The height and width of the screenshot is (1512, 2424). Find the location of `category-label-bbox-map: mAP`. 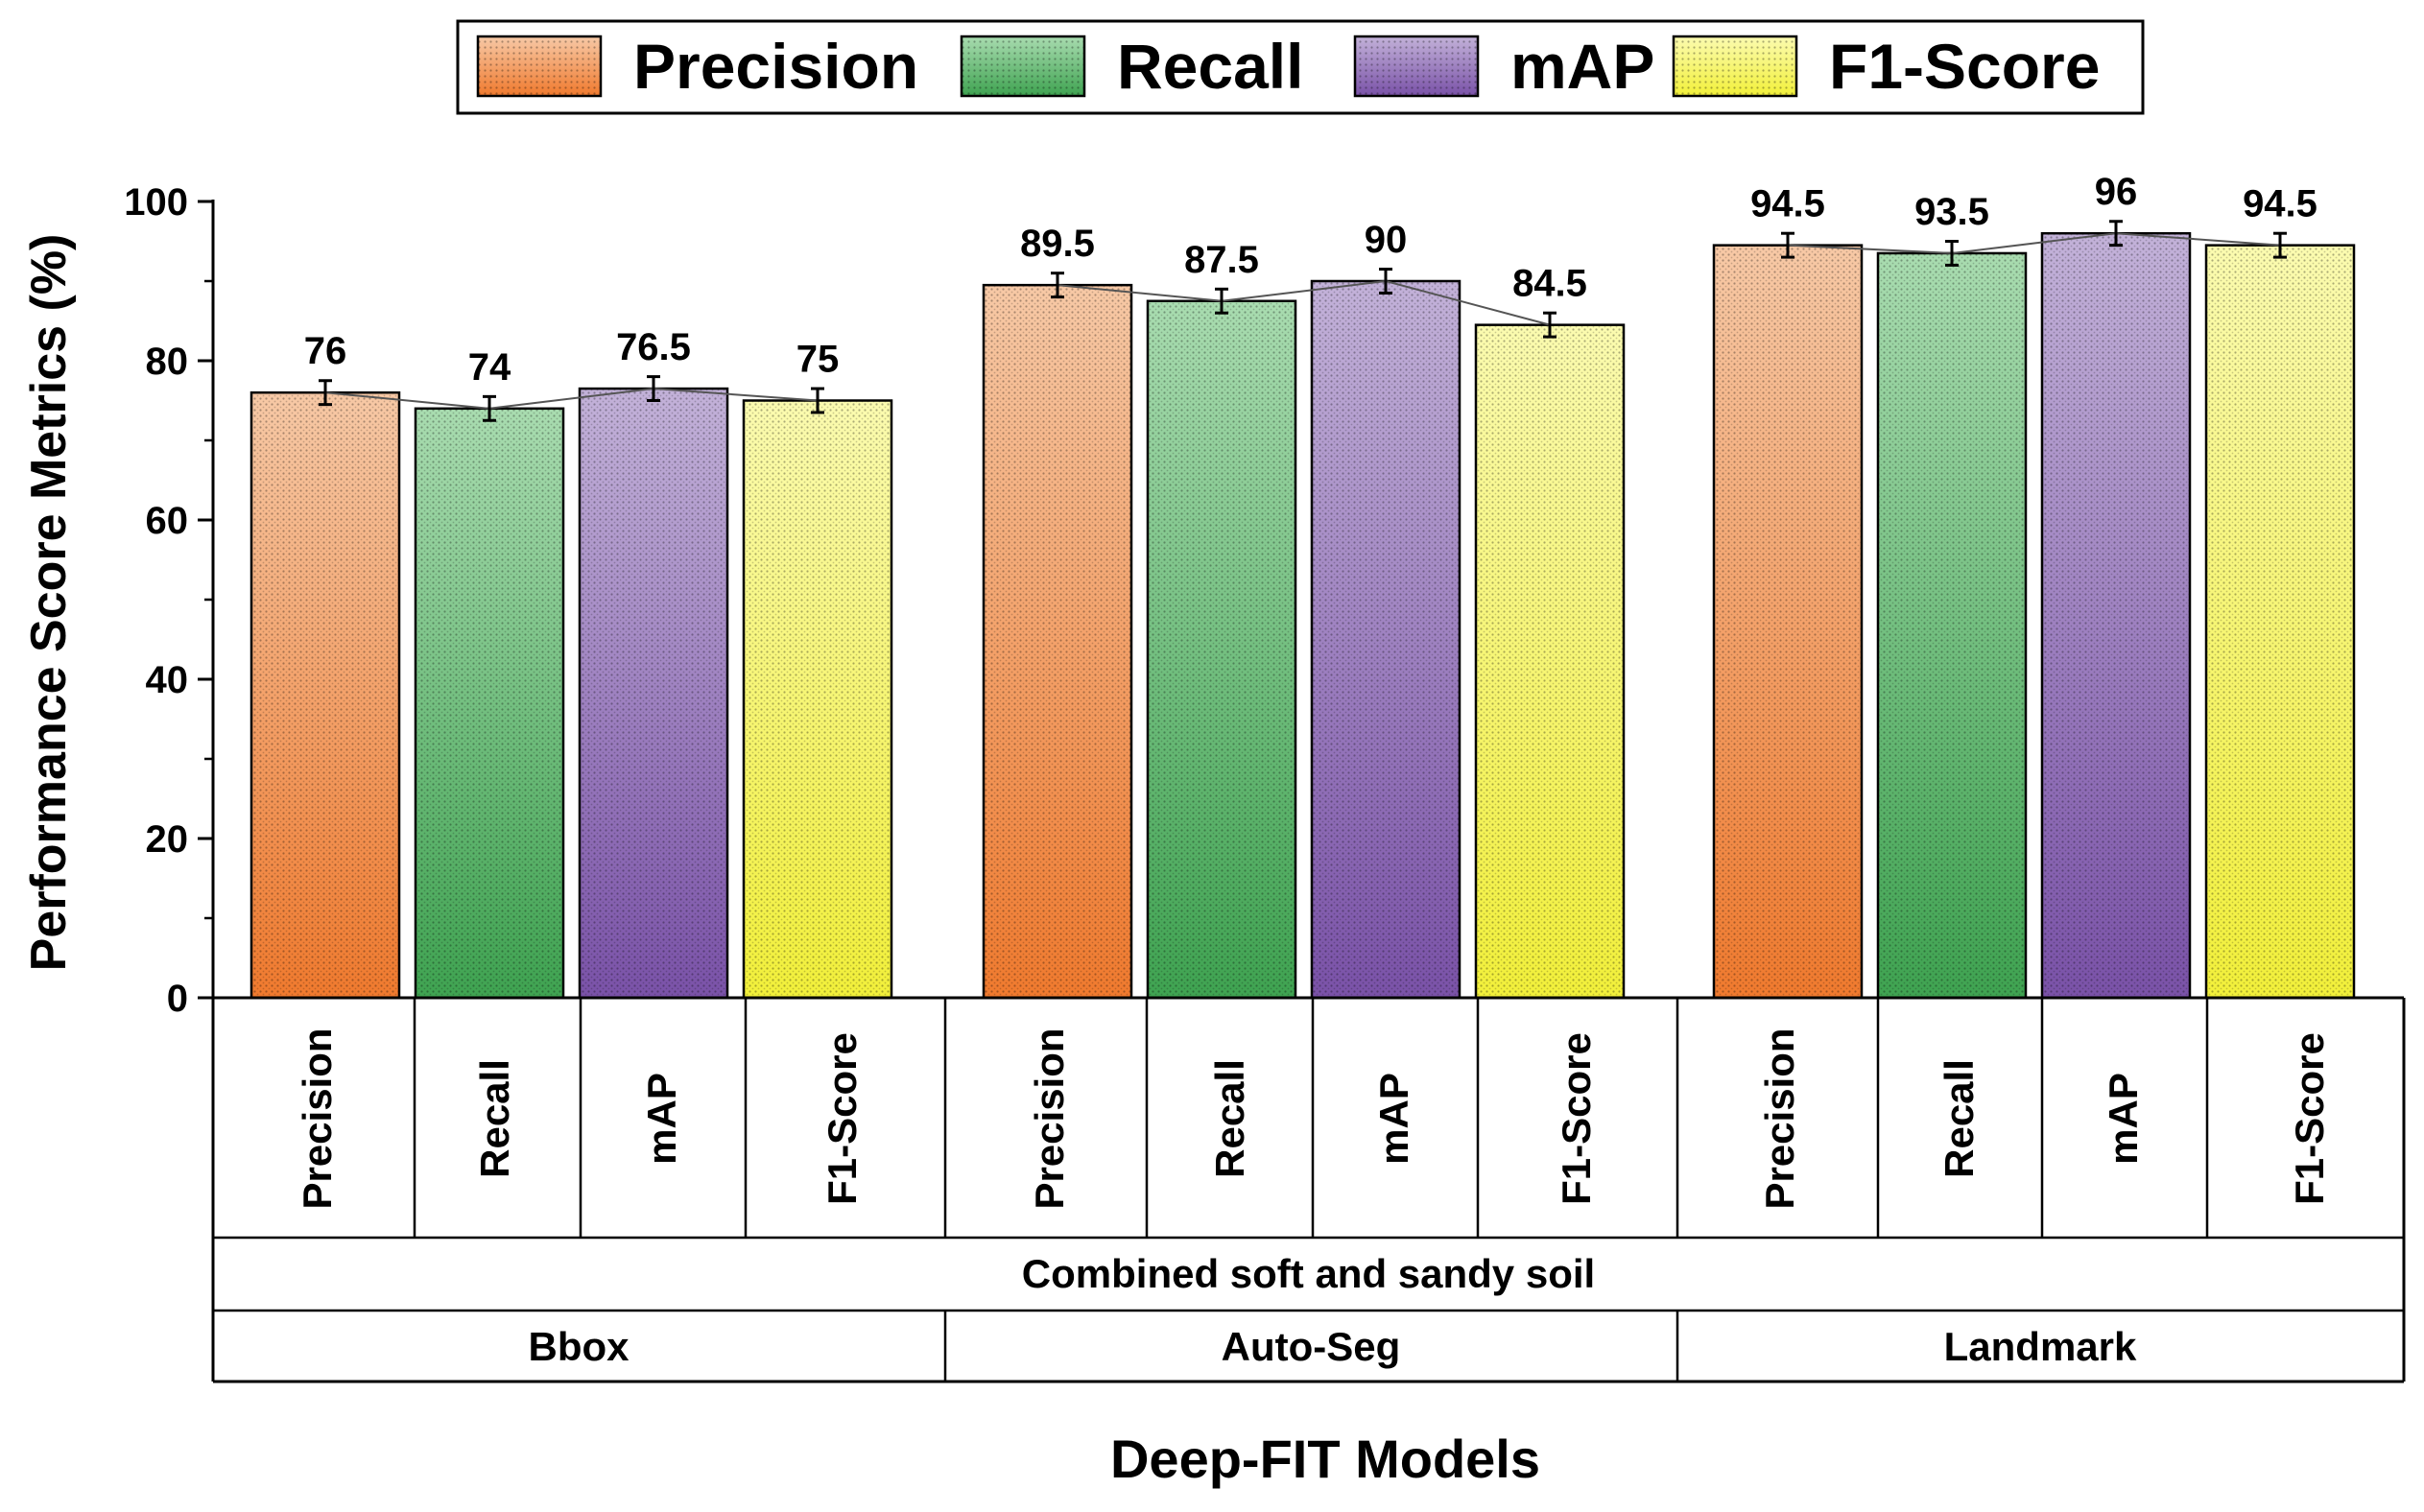

category-label-bbox-map: mAP is located at coordinates (661, 1119).